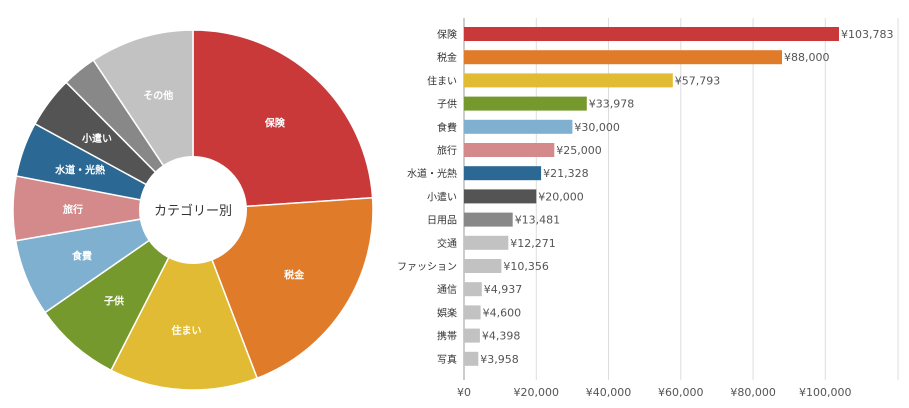  I want to click on category-label: 子供, so click(447, 104).